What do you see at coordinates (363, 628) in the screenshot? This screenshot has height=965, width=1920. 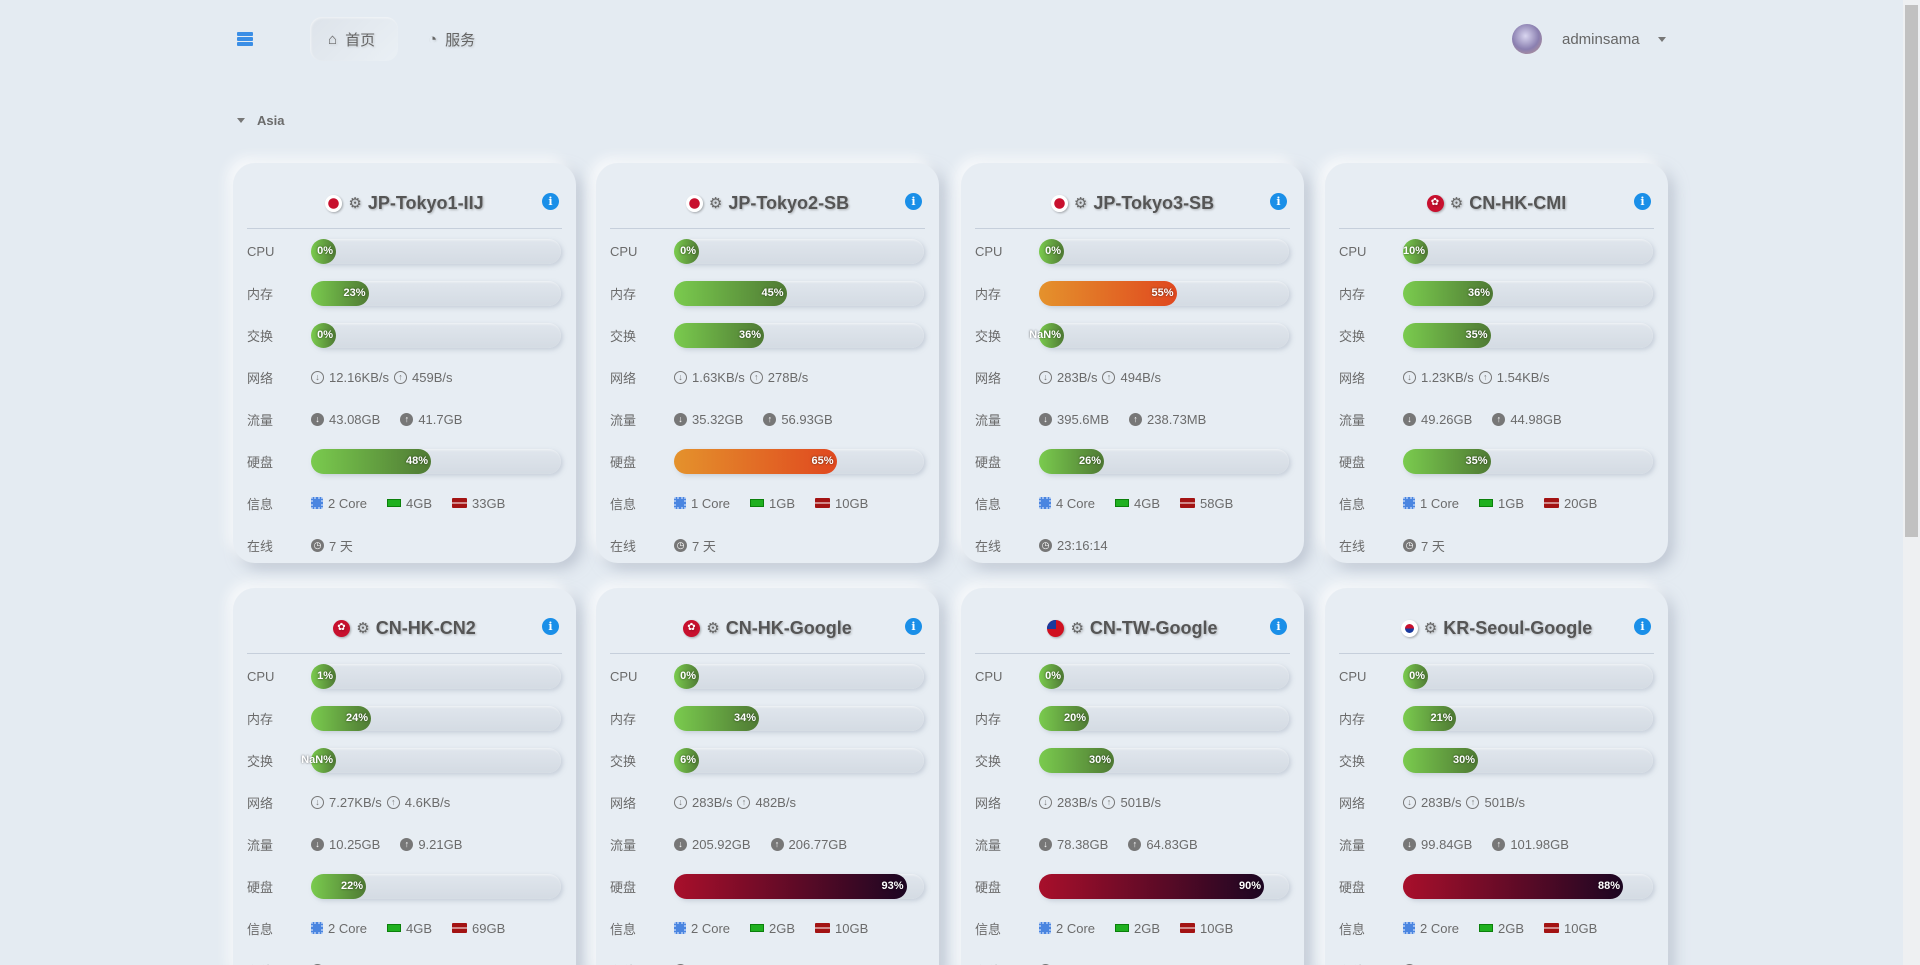 I see `linux-os-icon: ⚙` at bounding box center [363, 628].